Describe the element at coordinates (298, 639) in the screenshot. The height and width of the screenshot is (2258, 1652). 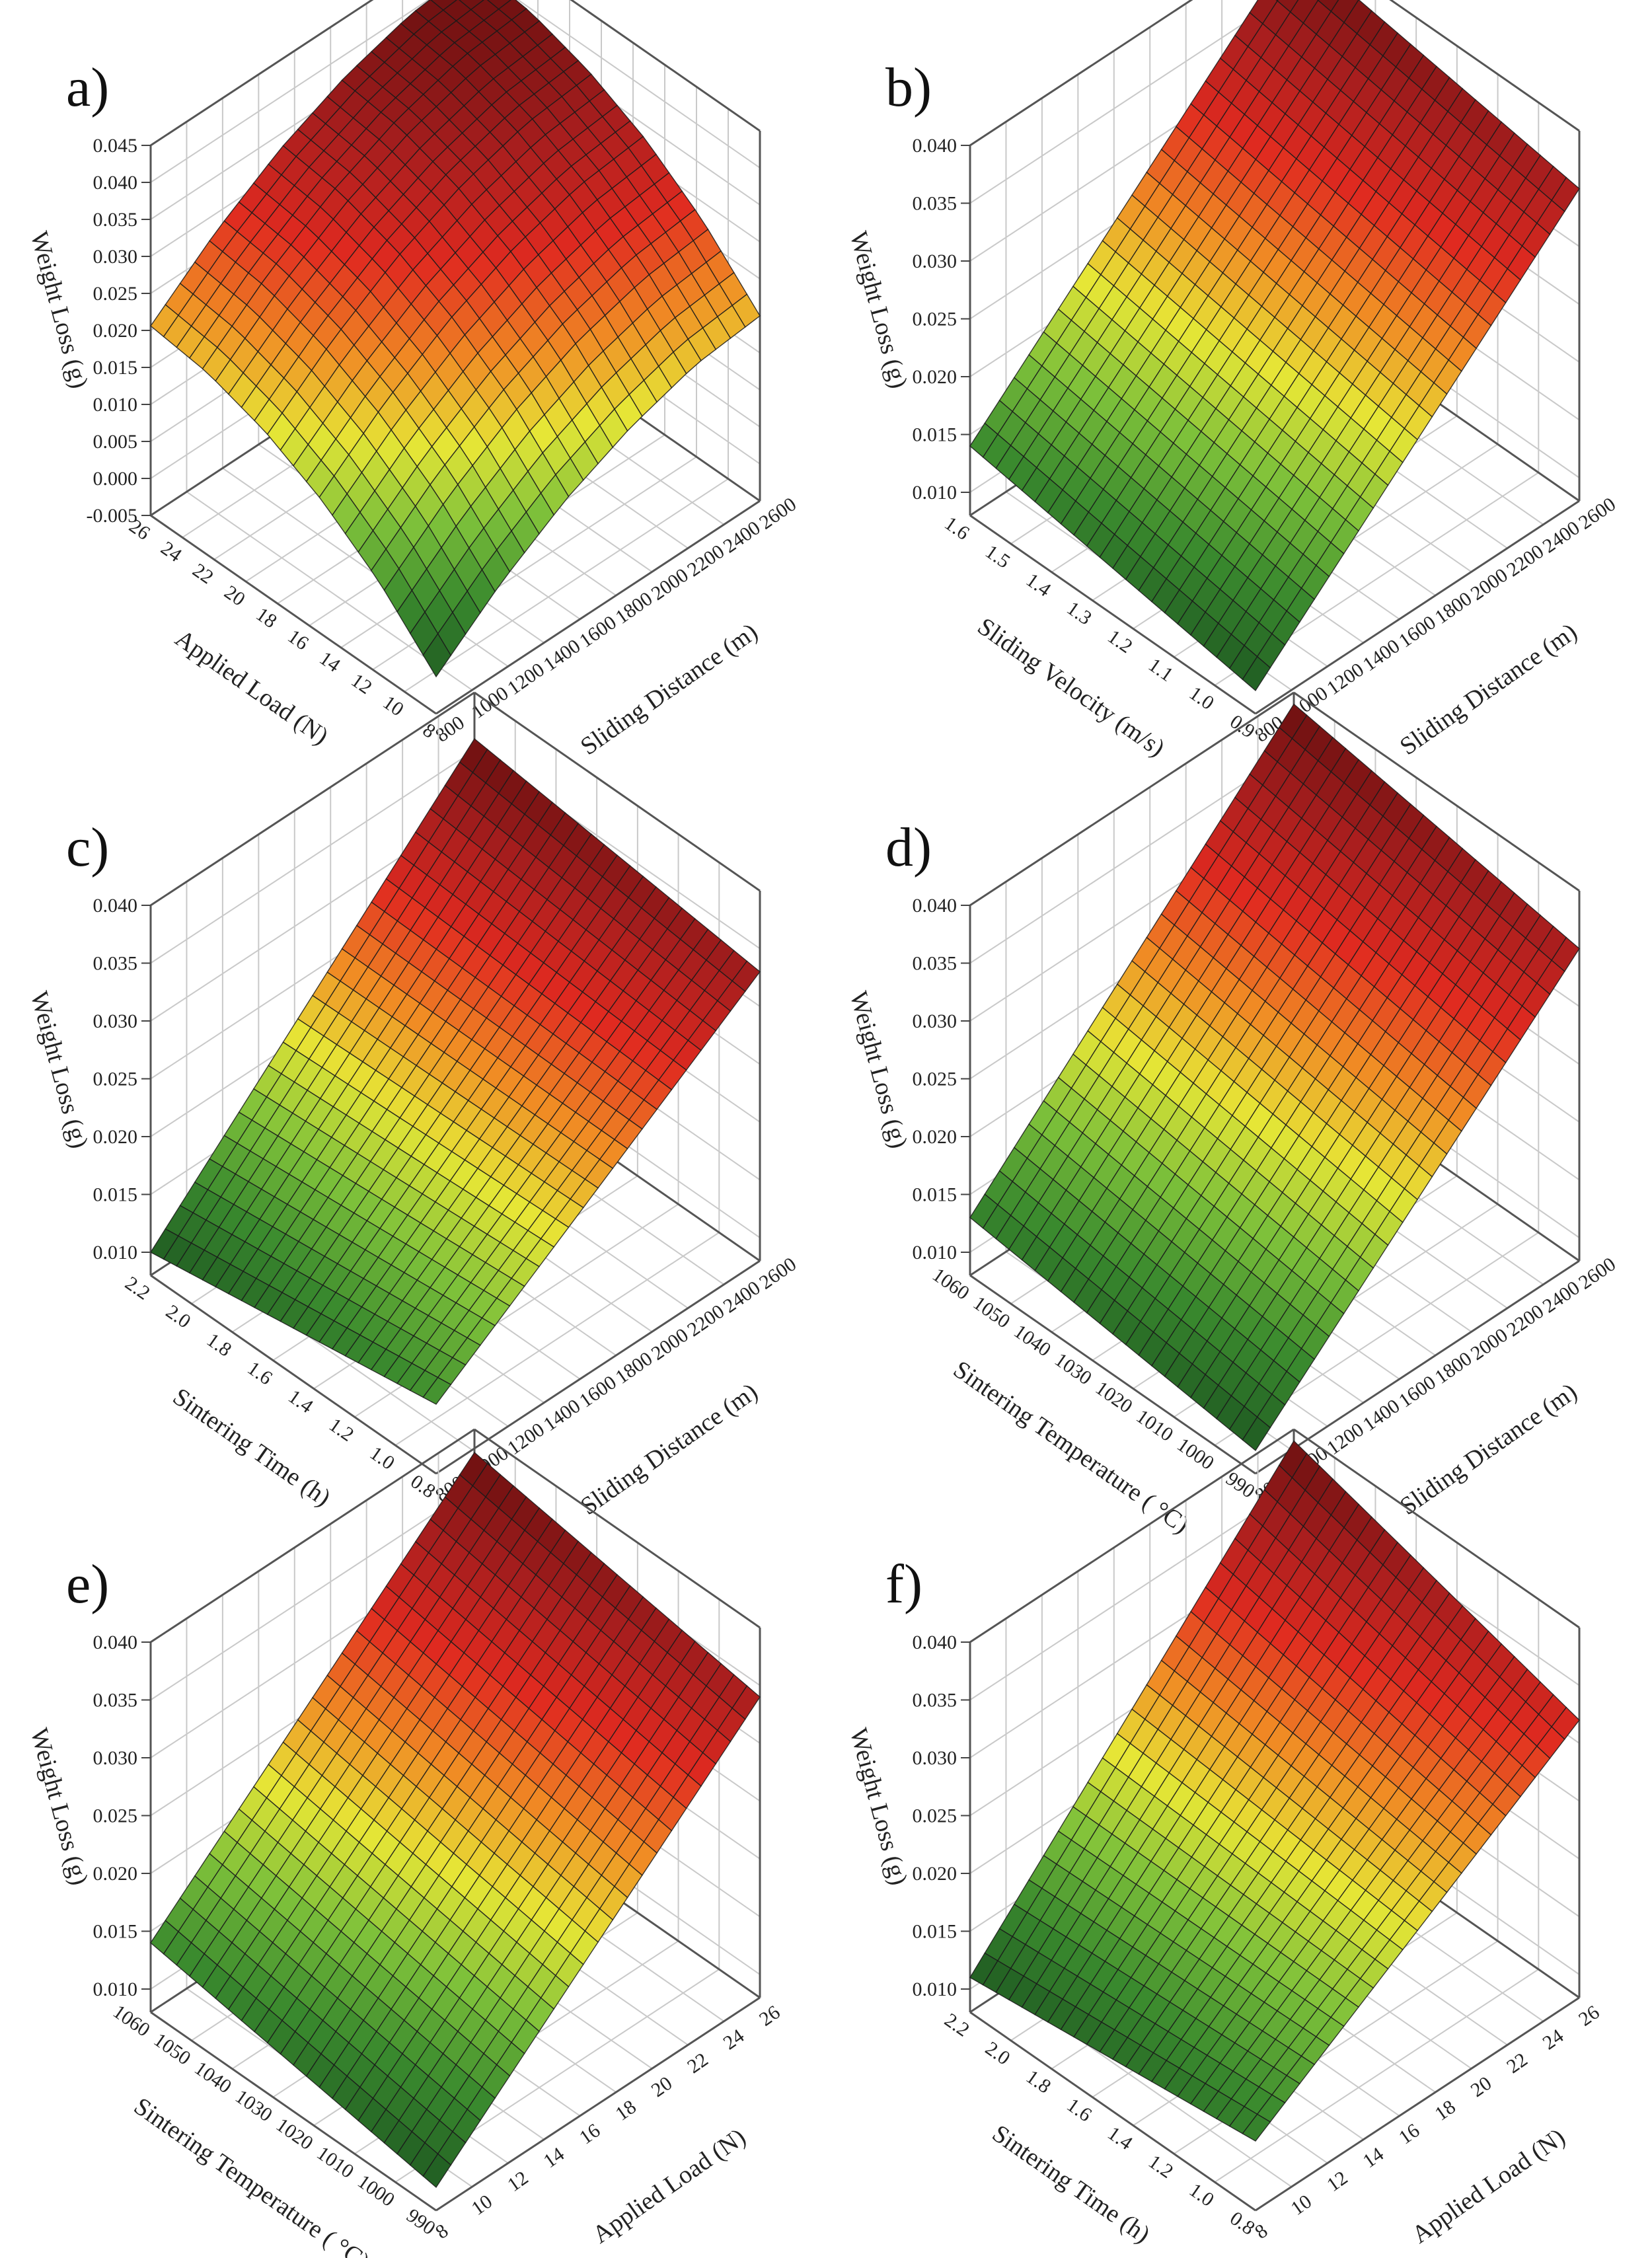
I see `x-tick-label: 16` at that location.